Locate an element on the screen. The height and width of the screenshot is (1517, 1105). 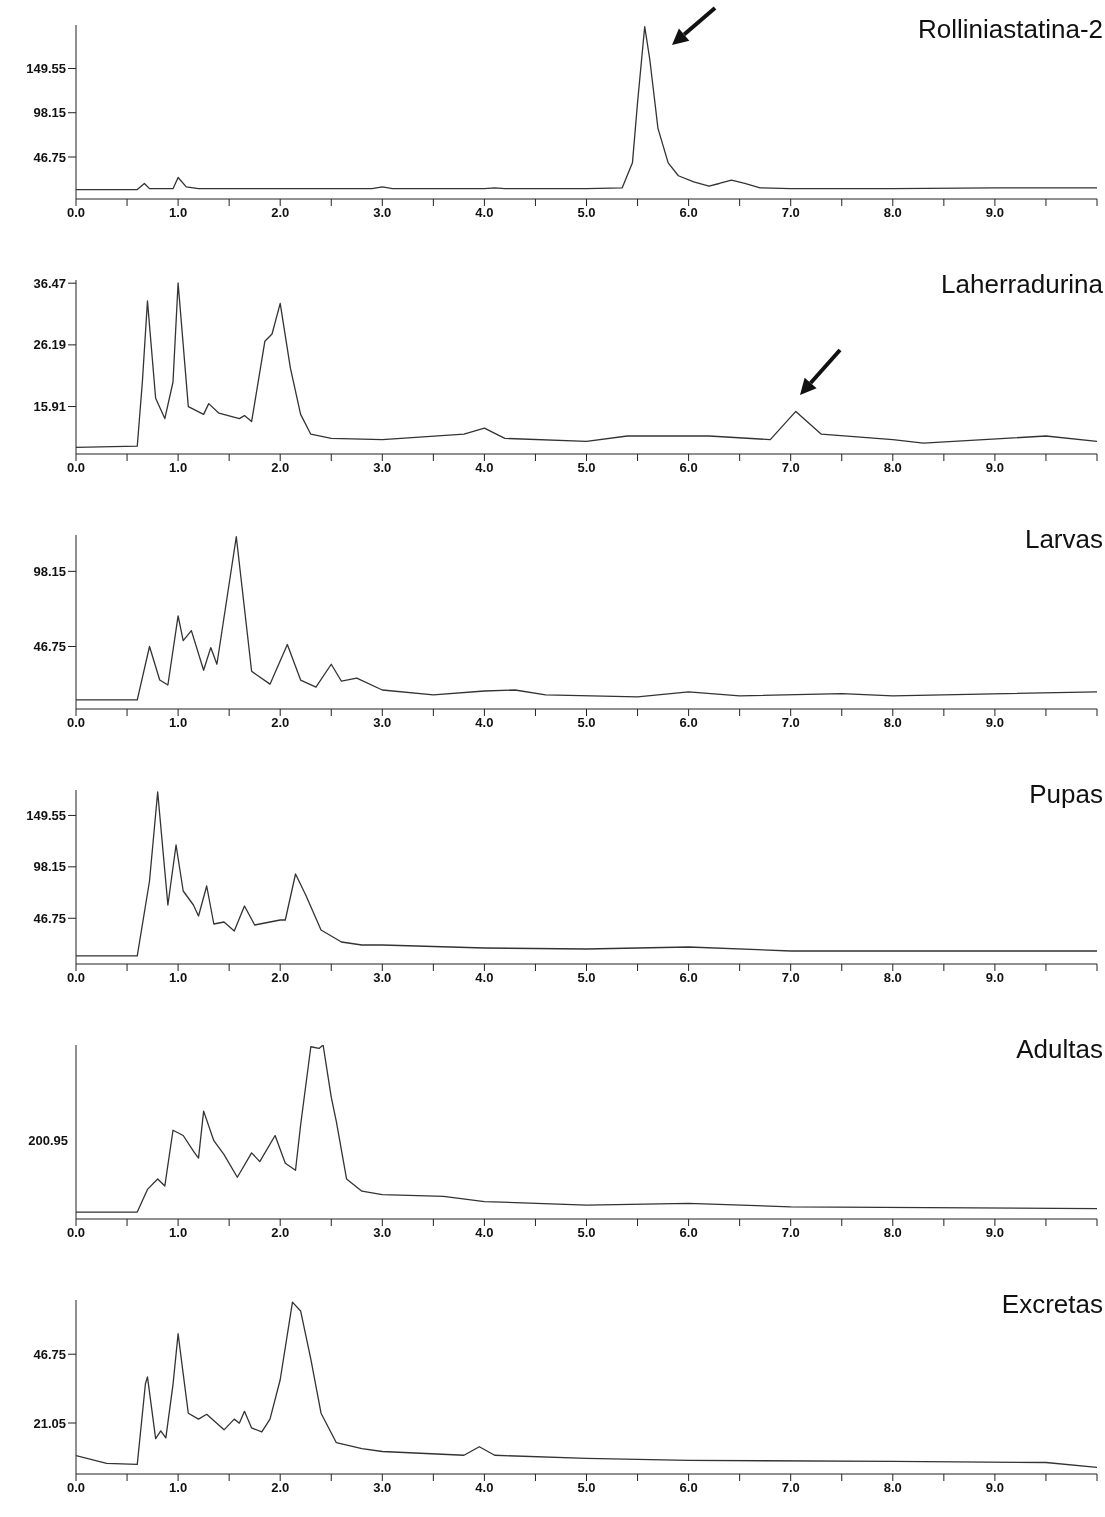
y-tick-label: 21.05 is located at coordinates (49, 1423).